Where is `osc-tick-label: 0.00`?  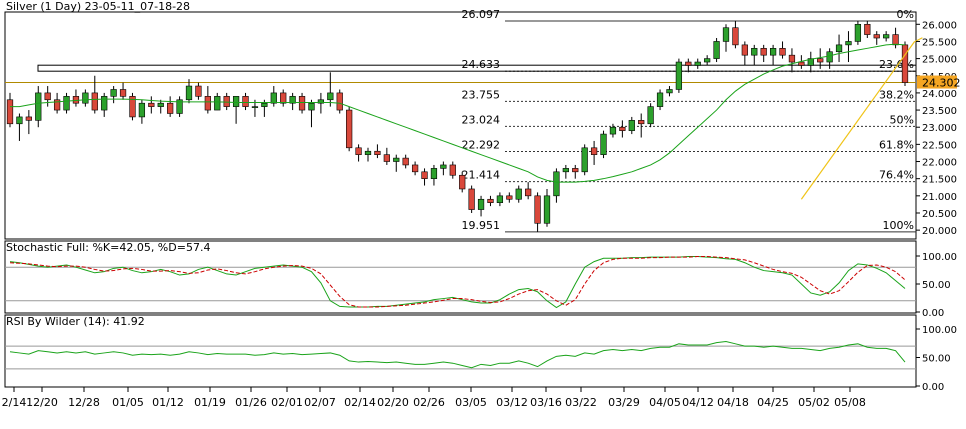 osc-tick-label: 0.00 is located at coordinates (933, 313).